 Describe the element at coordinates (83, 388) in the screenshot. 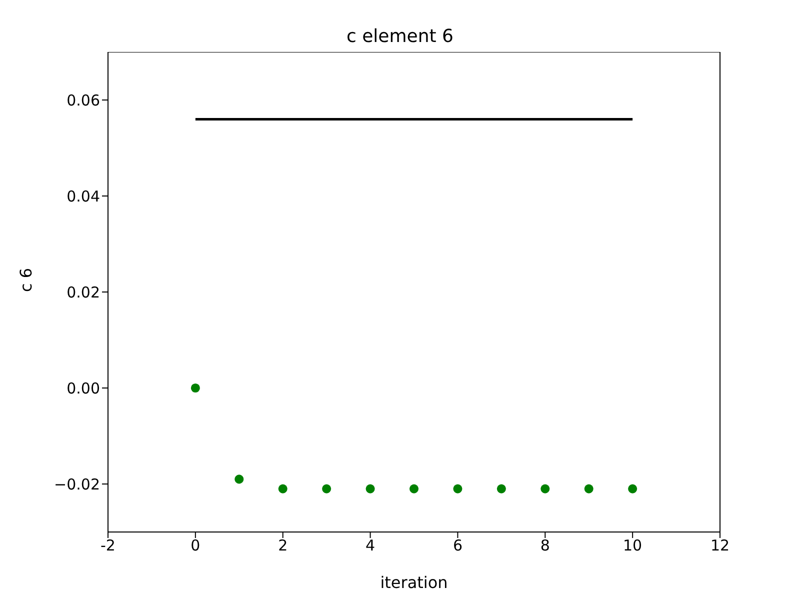

I see `y-tick-label: 0.00` at that location.